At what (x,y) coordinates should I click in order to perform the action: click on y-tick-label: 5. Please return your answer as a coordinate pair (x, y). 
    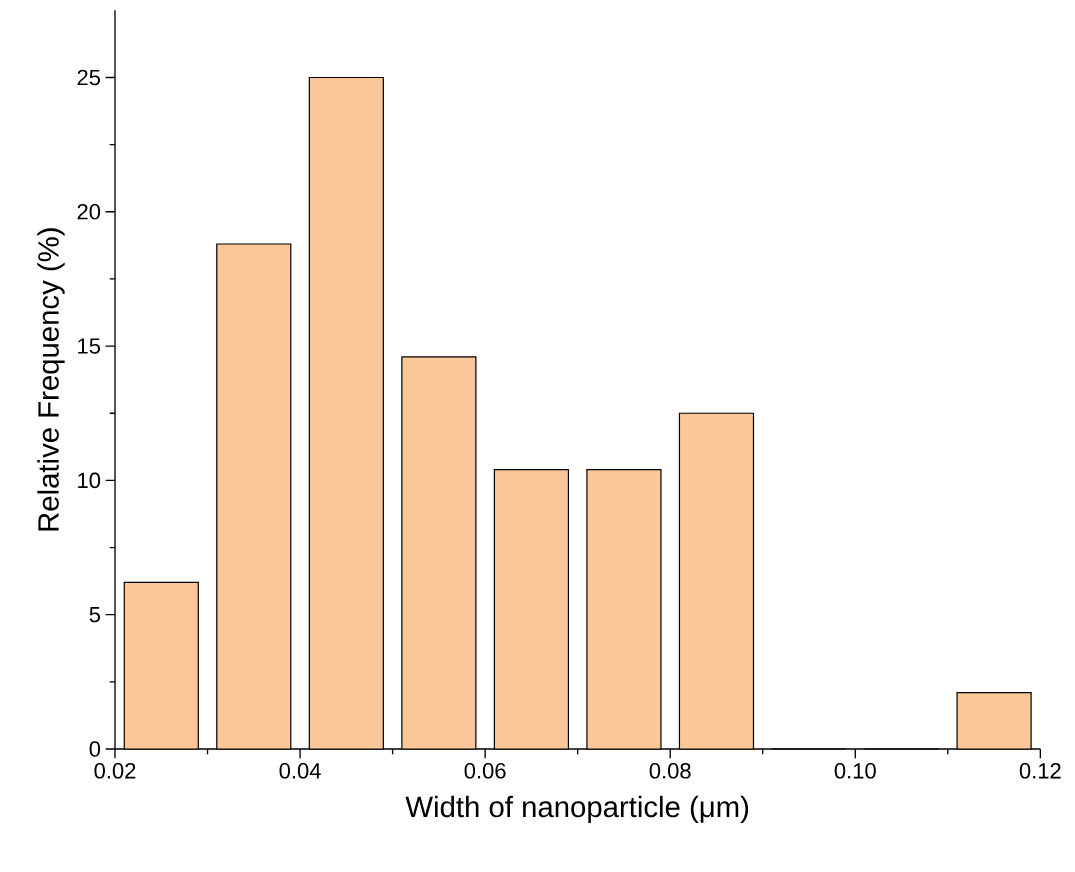
    Looking at the image, I should click on (95, 615).